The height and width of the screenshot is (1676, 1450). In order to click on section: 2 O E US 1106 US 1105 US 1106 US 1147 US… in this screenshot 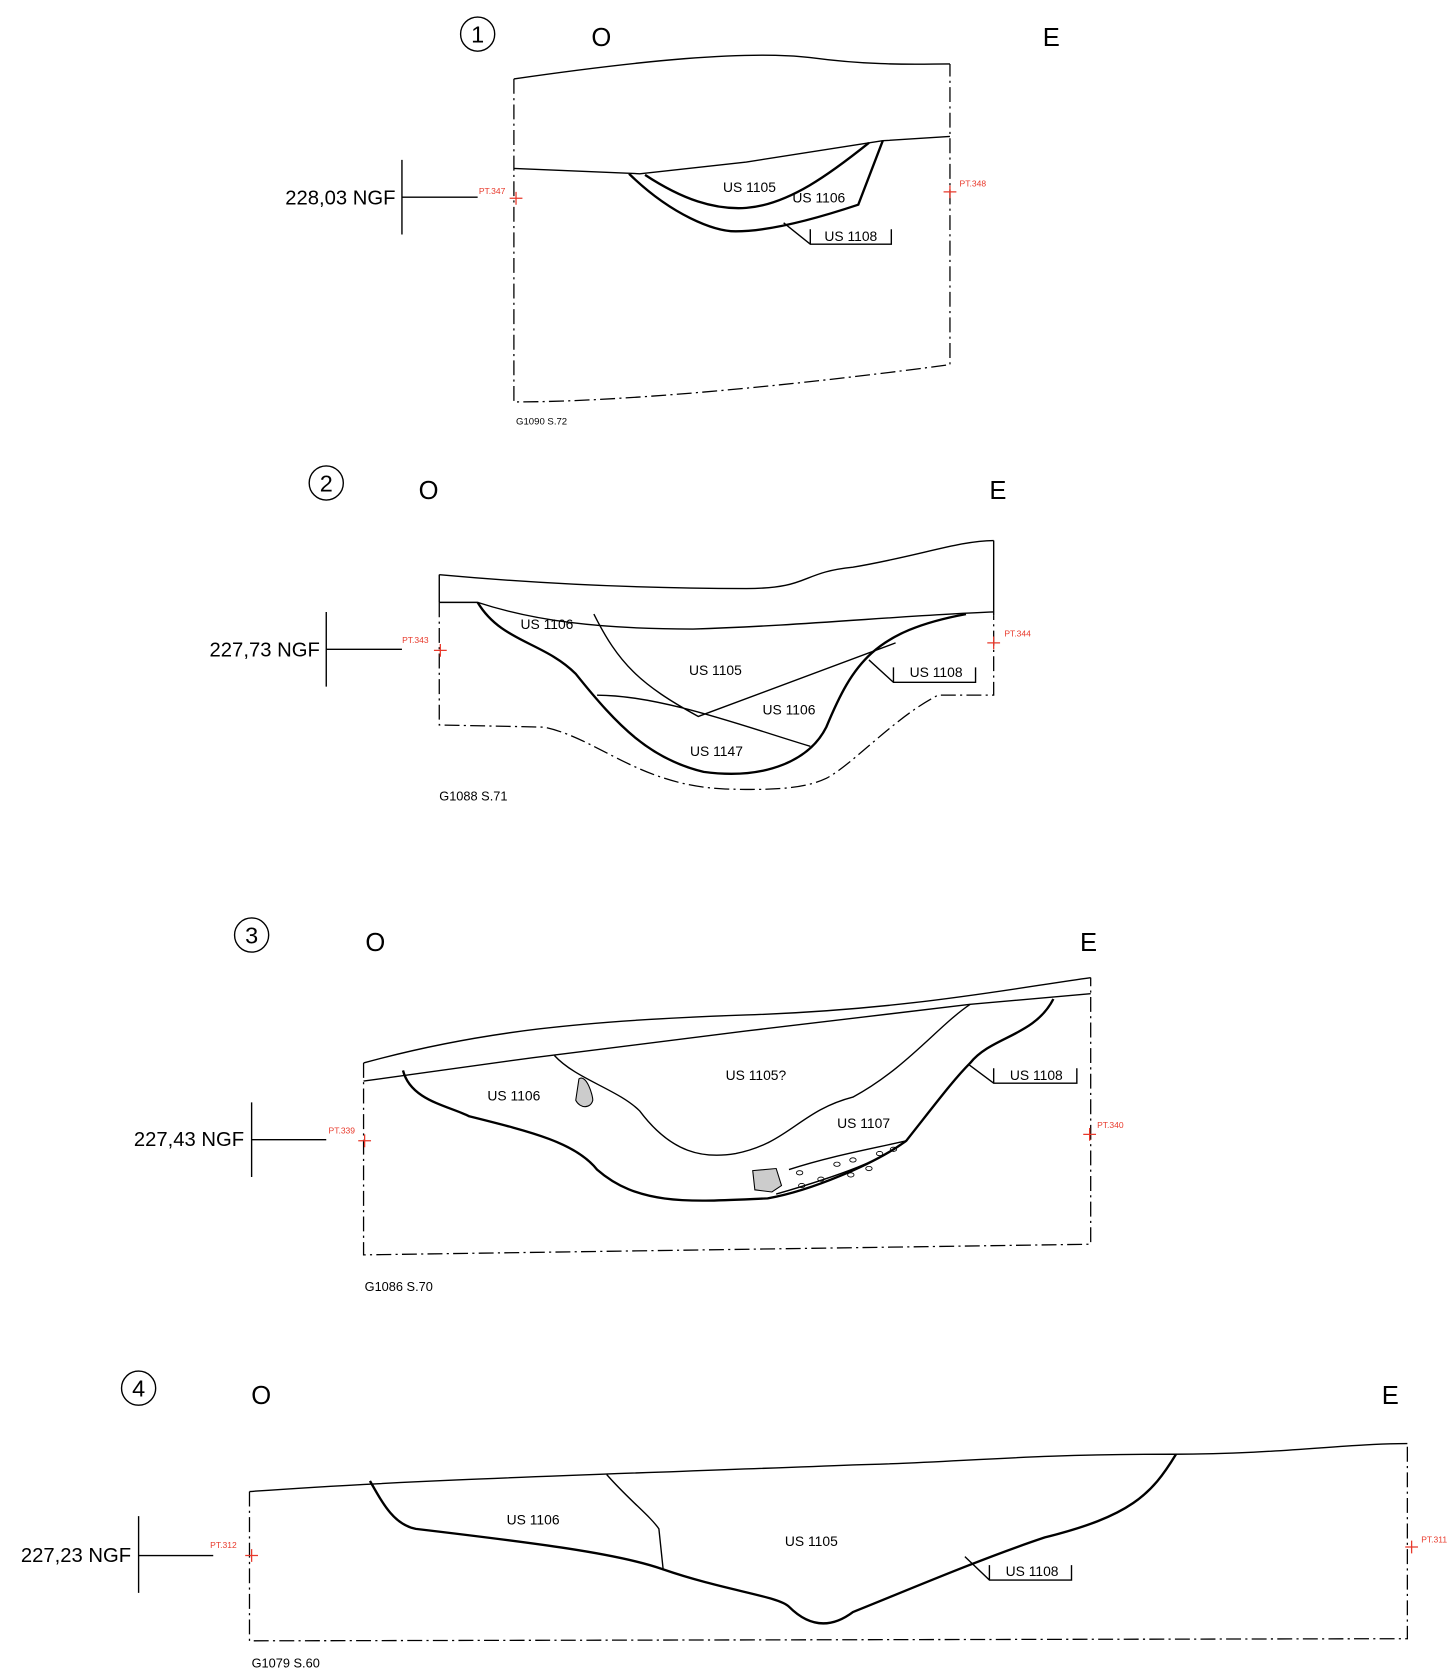, I will do `click(620, 634)`.